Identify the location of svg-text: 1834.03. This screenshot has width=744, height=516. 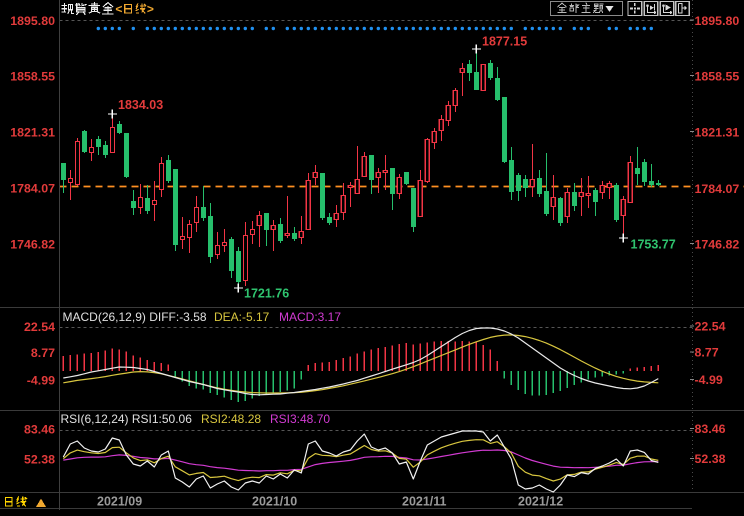
(140, 105).